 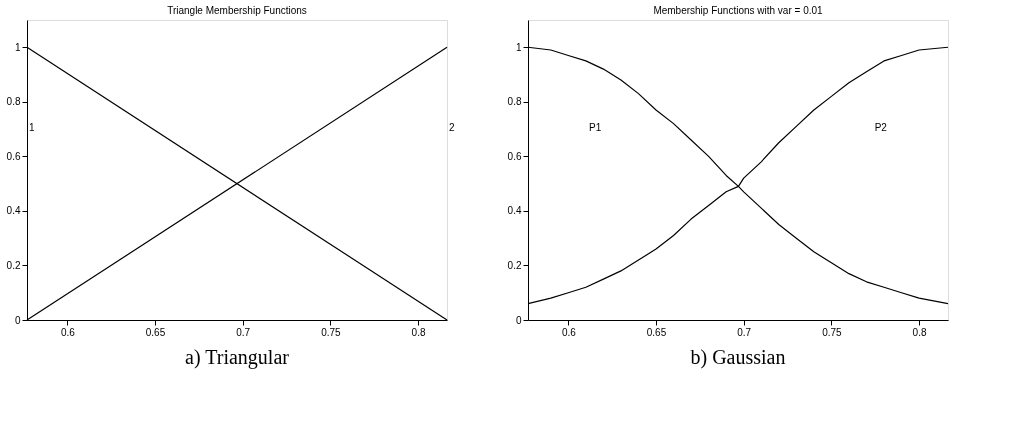 I want to click on text: b) Gaussian, so click(x=738, y=357).